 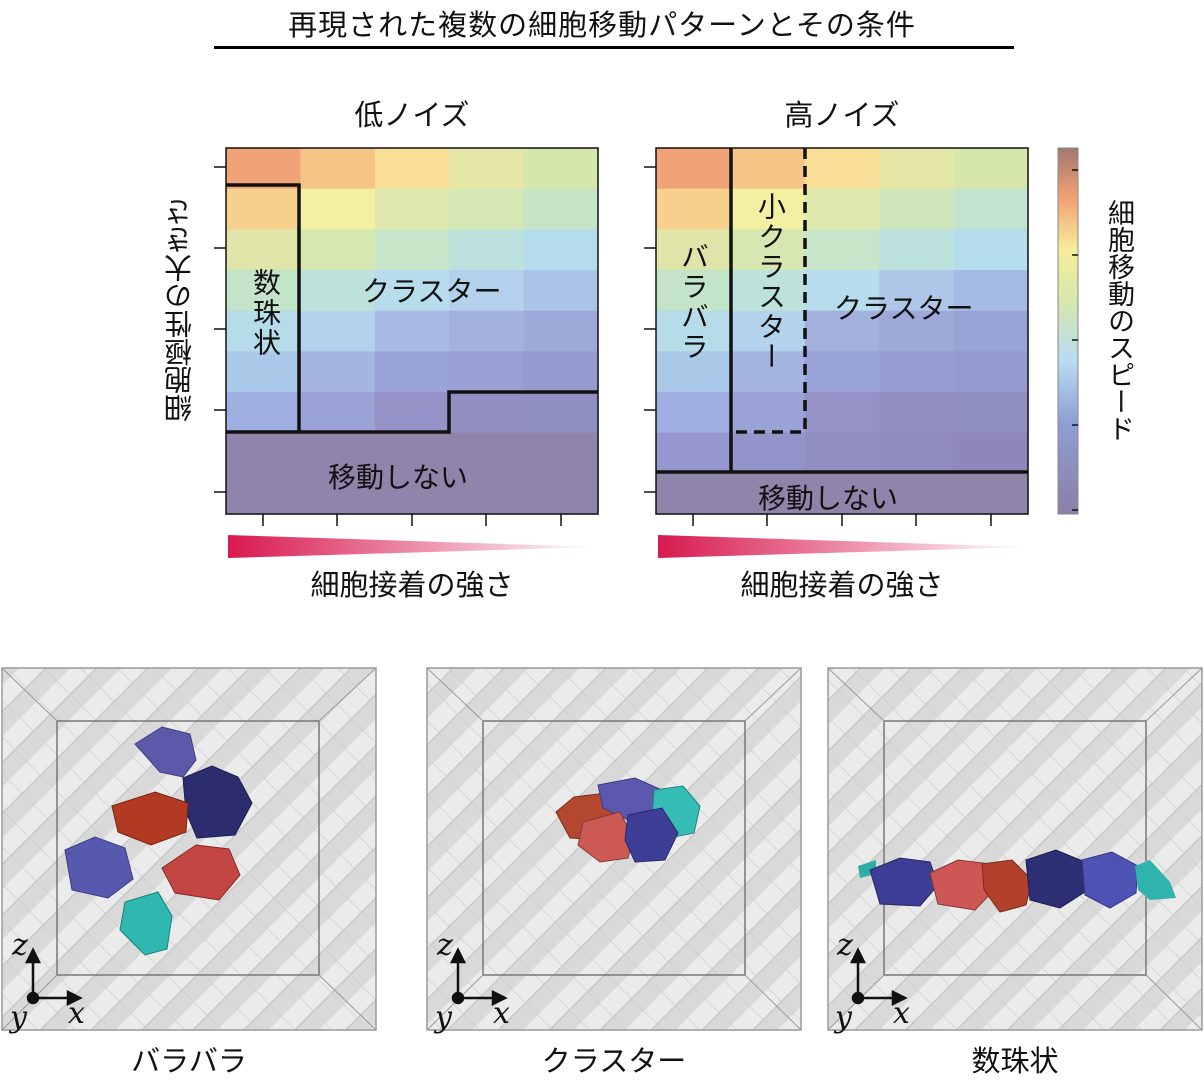 I want to click on adhesion-gradient-right, so click(x=843, y=546).